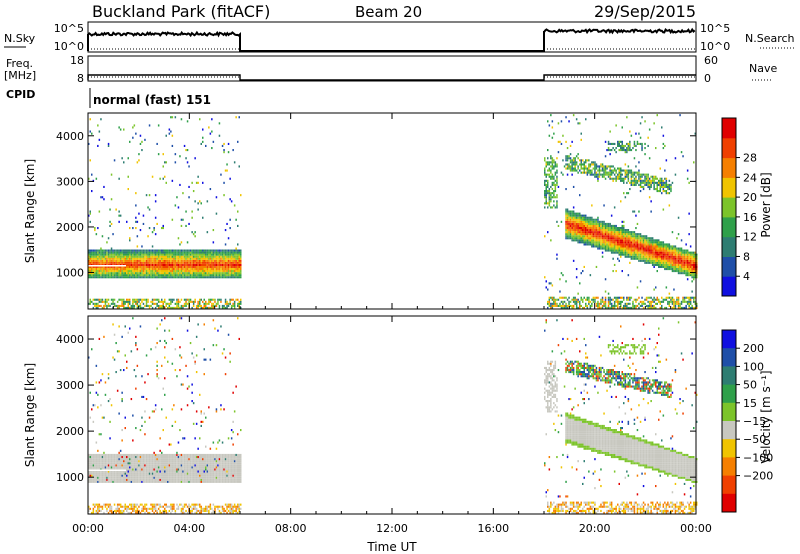  What do you see at coordinates (770, 38) in the screenshot?
I see `noise-search-label: N.Search` at bounding box center [770, 38].